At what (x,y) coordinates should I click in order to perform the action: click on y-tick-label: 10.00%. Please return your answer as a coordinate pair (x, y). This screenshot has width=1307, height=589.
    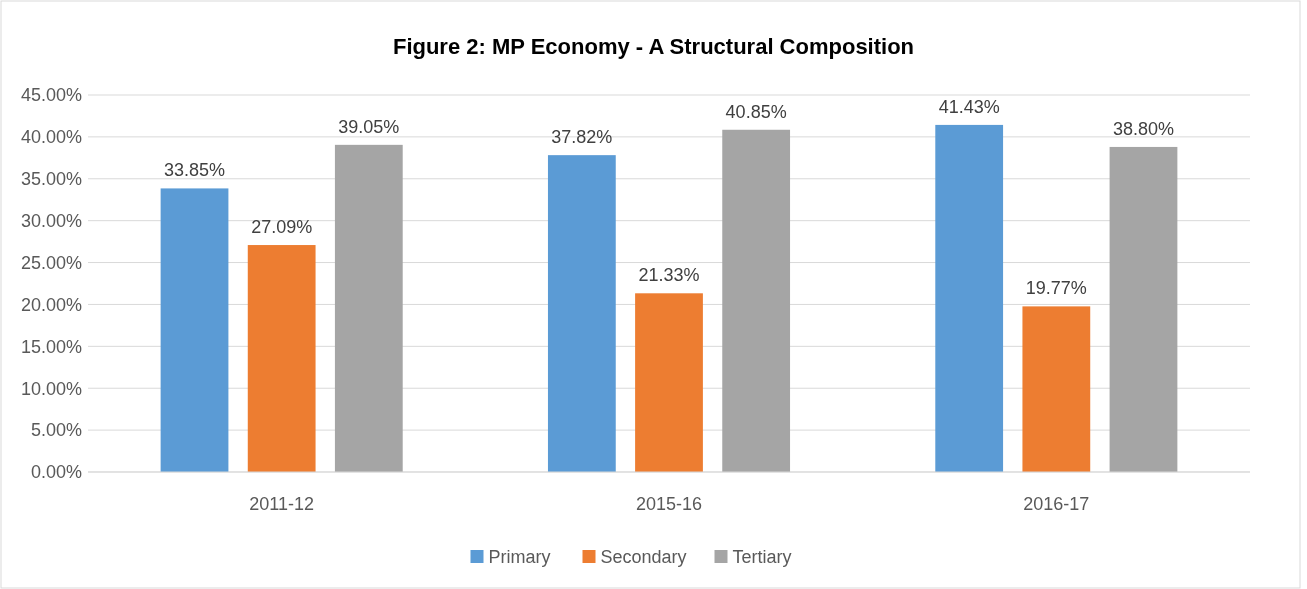
    Looking at the image, I should click on (51, 388).